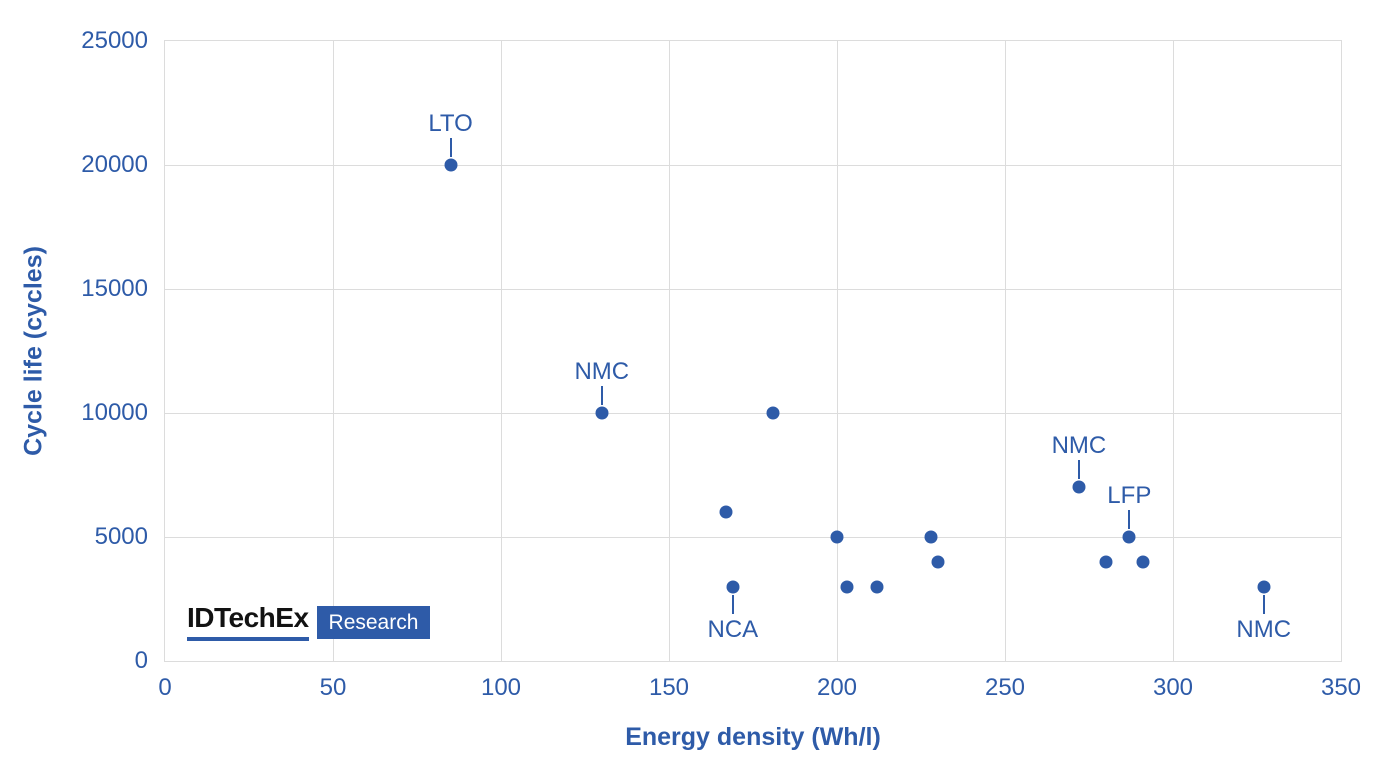 Image resolution: width=1380 pixels, height=775 pixels. I want to click on logo-research-badge: Research, so click(373, 622).